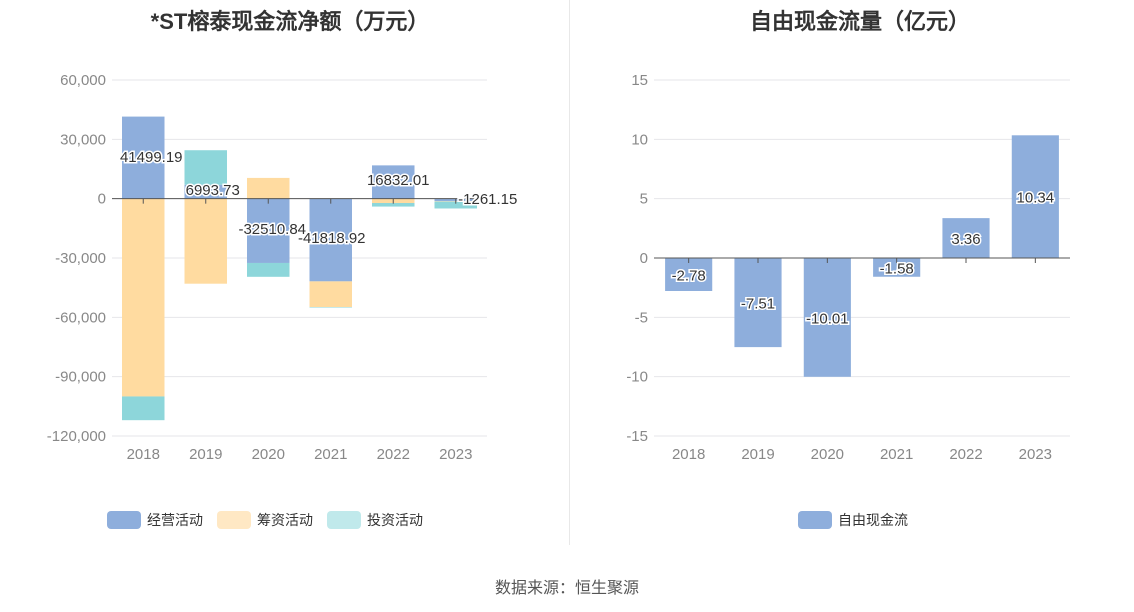  Describe the element at coordinates (76, 436) in the screenshot. I see `y-tick-label: -120,000` at that location.